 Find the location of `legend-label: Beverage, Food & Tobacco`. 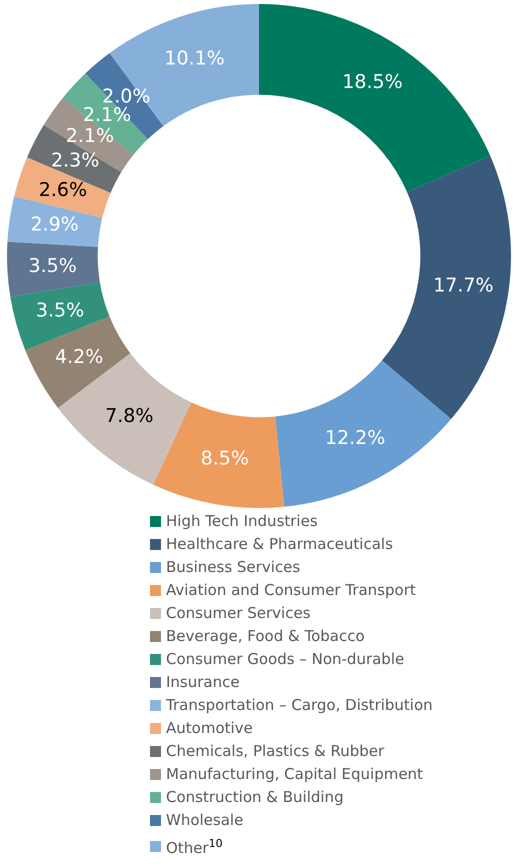

legend-label: Beverage, Food & Tobacco is located at coordinates (265, 636).